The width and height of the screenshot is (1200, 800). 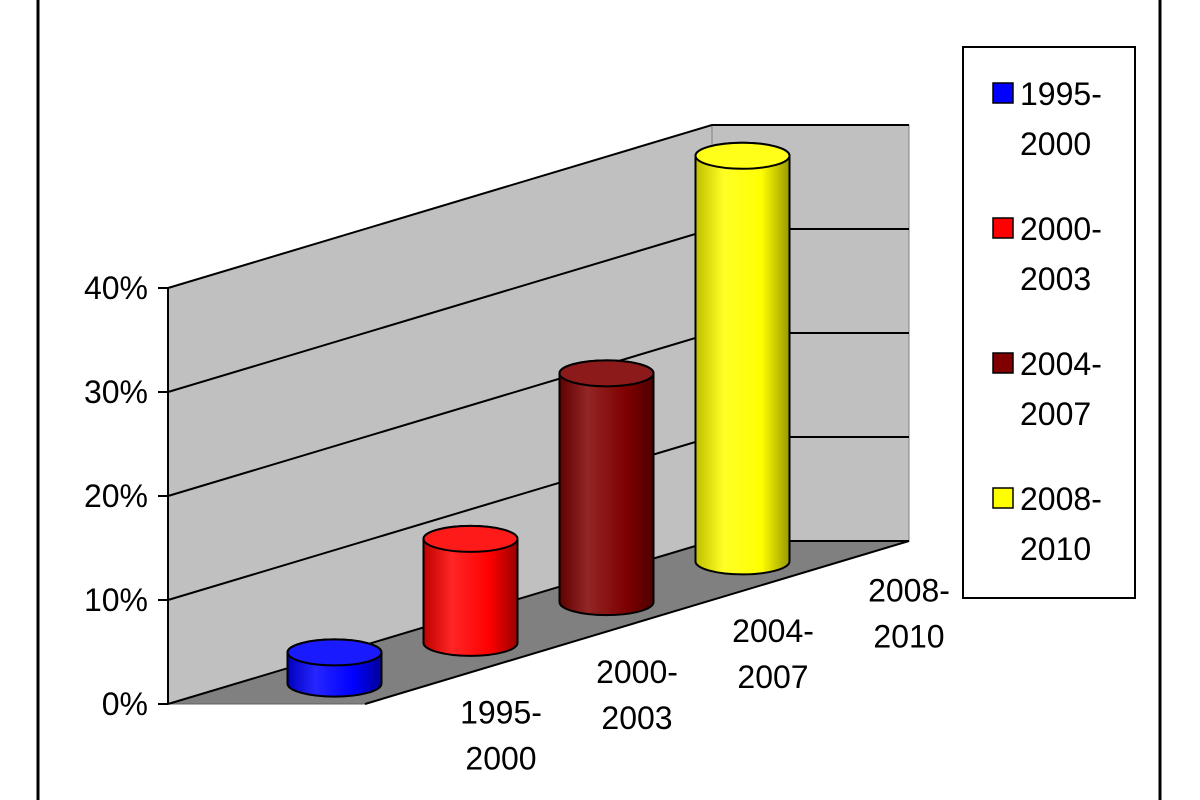 I want to click on x-tick-label-line: 2000-, so click(x=637, y=672).